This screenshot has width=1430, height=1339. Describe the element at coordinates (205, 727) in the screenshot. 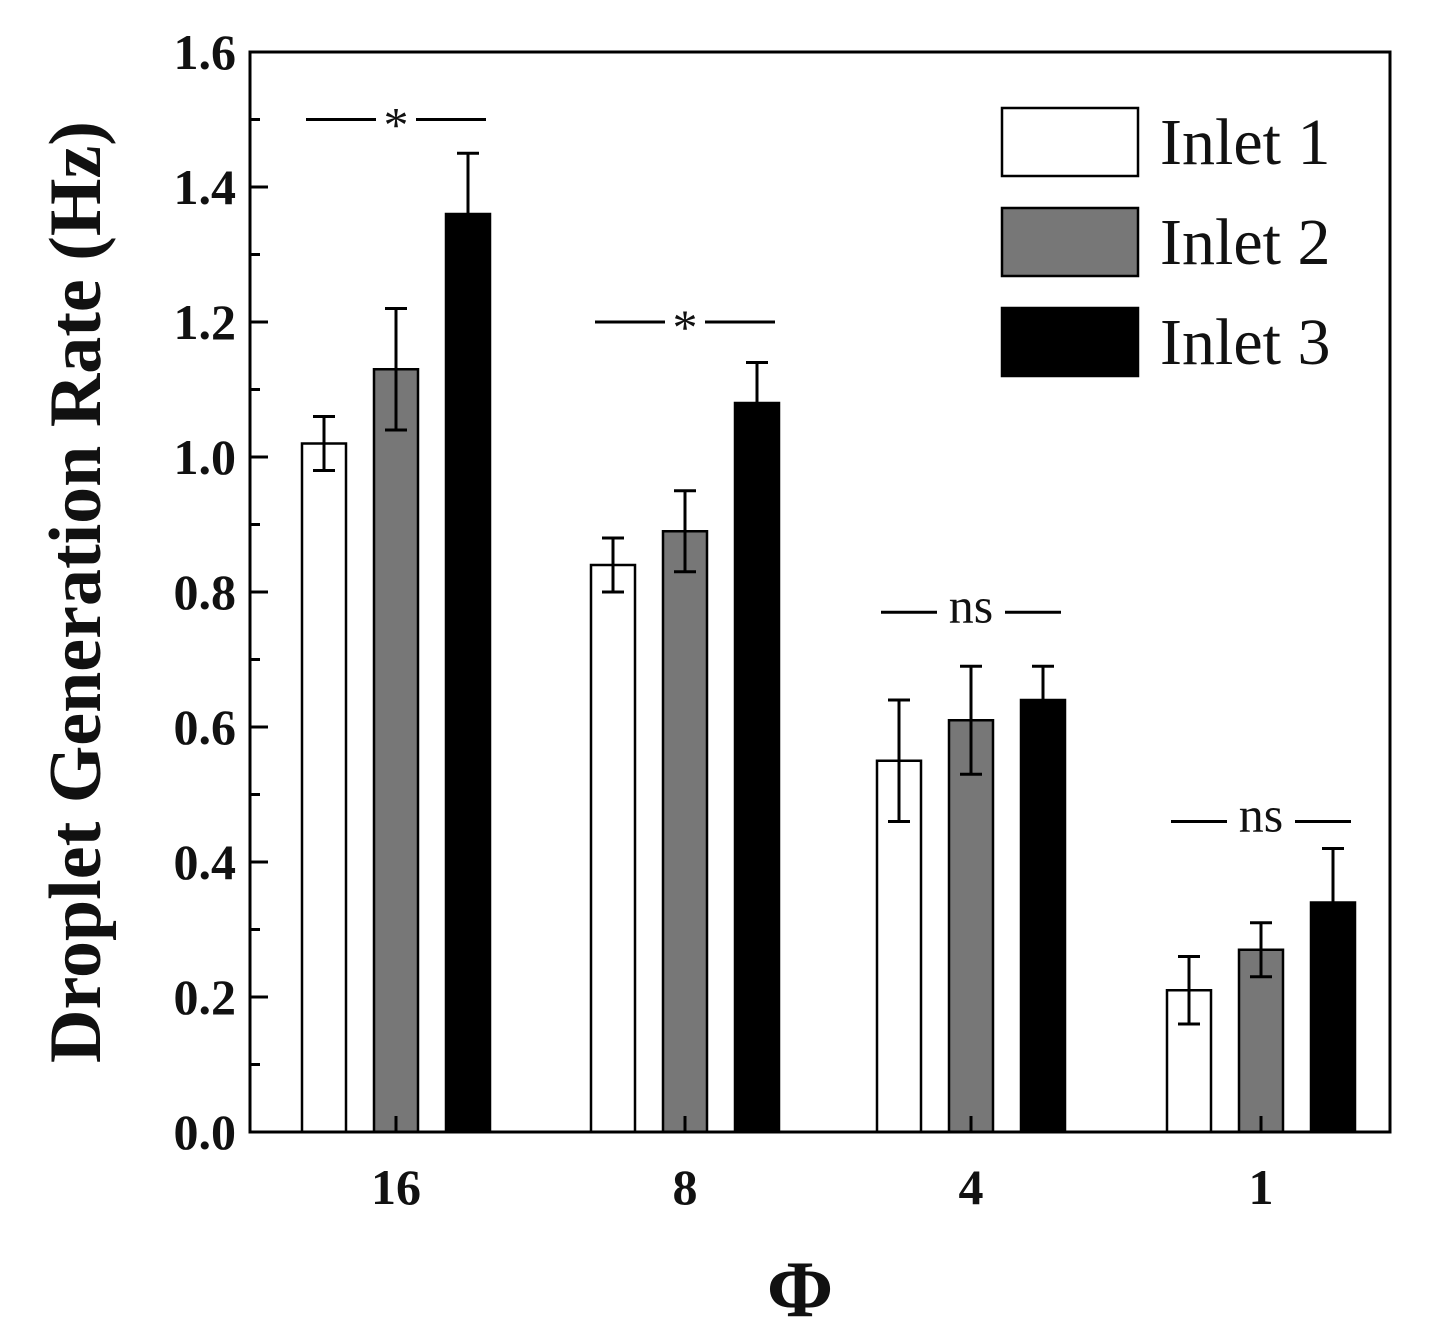

I see `y-tick-label: 0.6` at that location.